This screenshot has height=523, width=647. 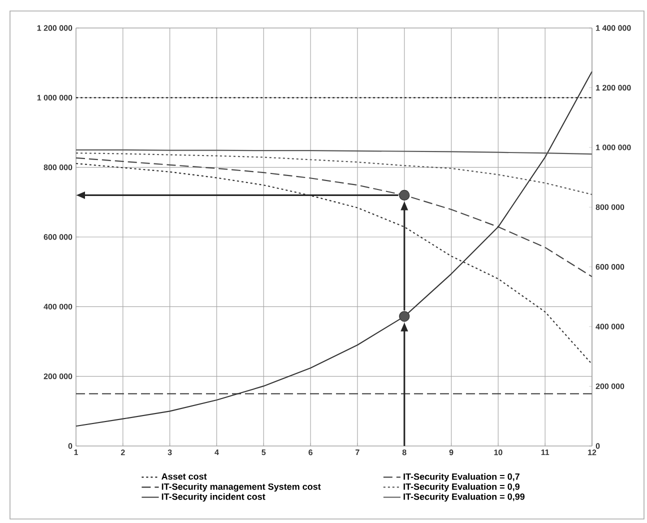 I want to click on legend-label: IT-Security Evaluation = 0,9, so click(x=462, y=487).